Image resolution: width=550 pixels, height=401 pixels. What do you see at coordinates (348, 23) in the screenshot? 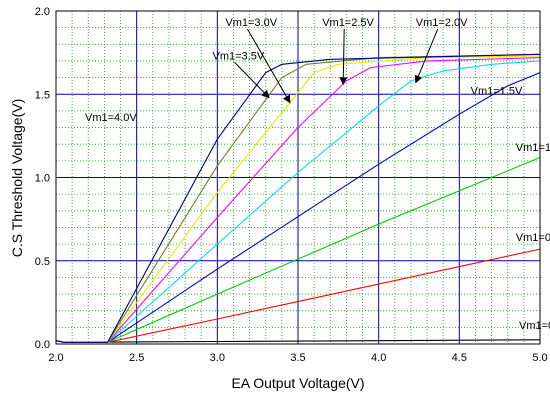
I see `annotation-label: Vm1=2.5V` at bounding box center [348, 23].